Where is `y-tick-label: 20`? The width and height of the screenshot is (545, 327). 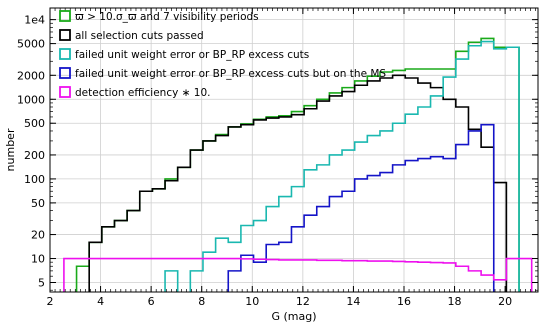 y-tick-label: 20 is located at coordinates (38, 235).